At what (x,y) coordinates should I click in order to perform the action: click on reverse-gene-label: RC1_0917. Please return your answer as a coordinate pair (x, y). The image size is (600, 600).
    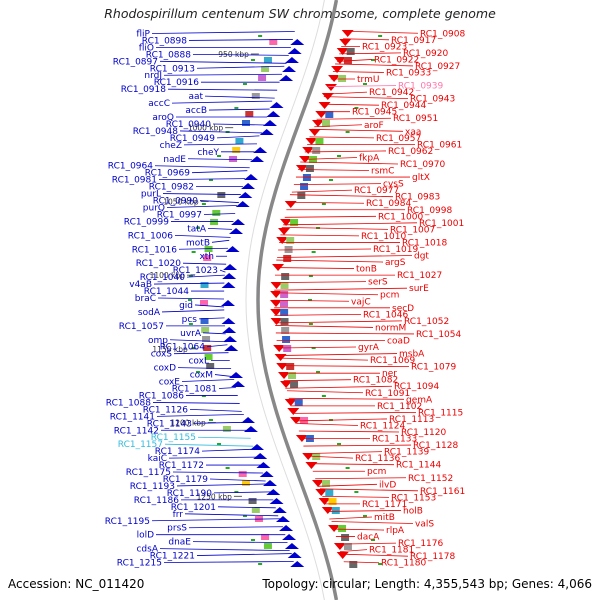
    Looking at the image, I should click on (413, 41).